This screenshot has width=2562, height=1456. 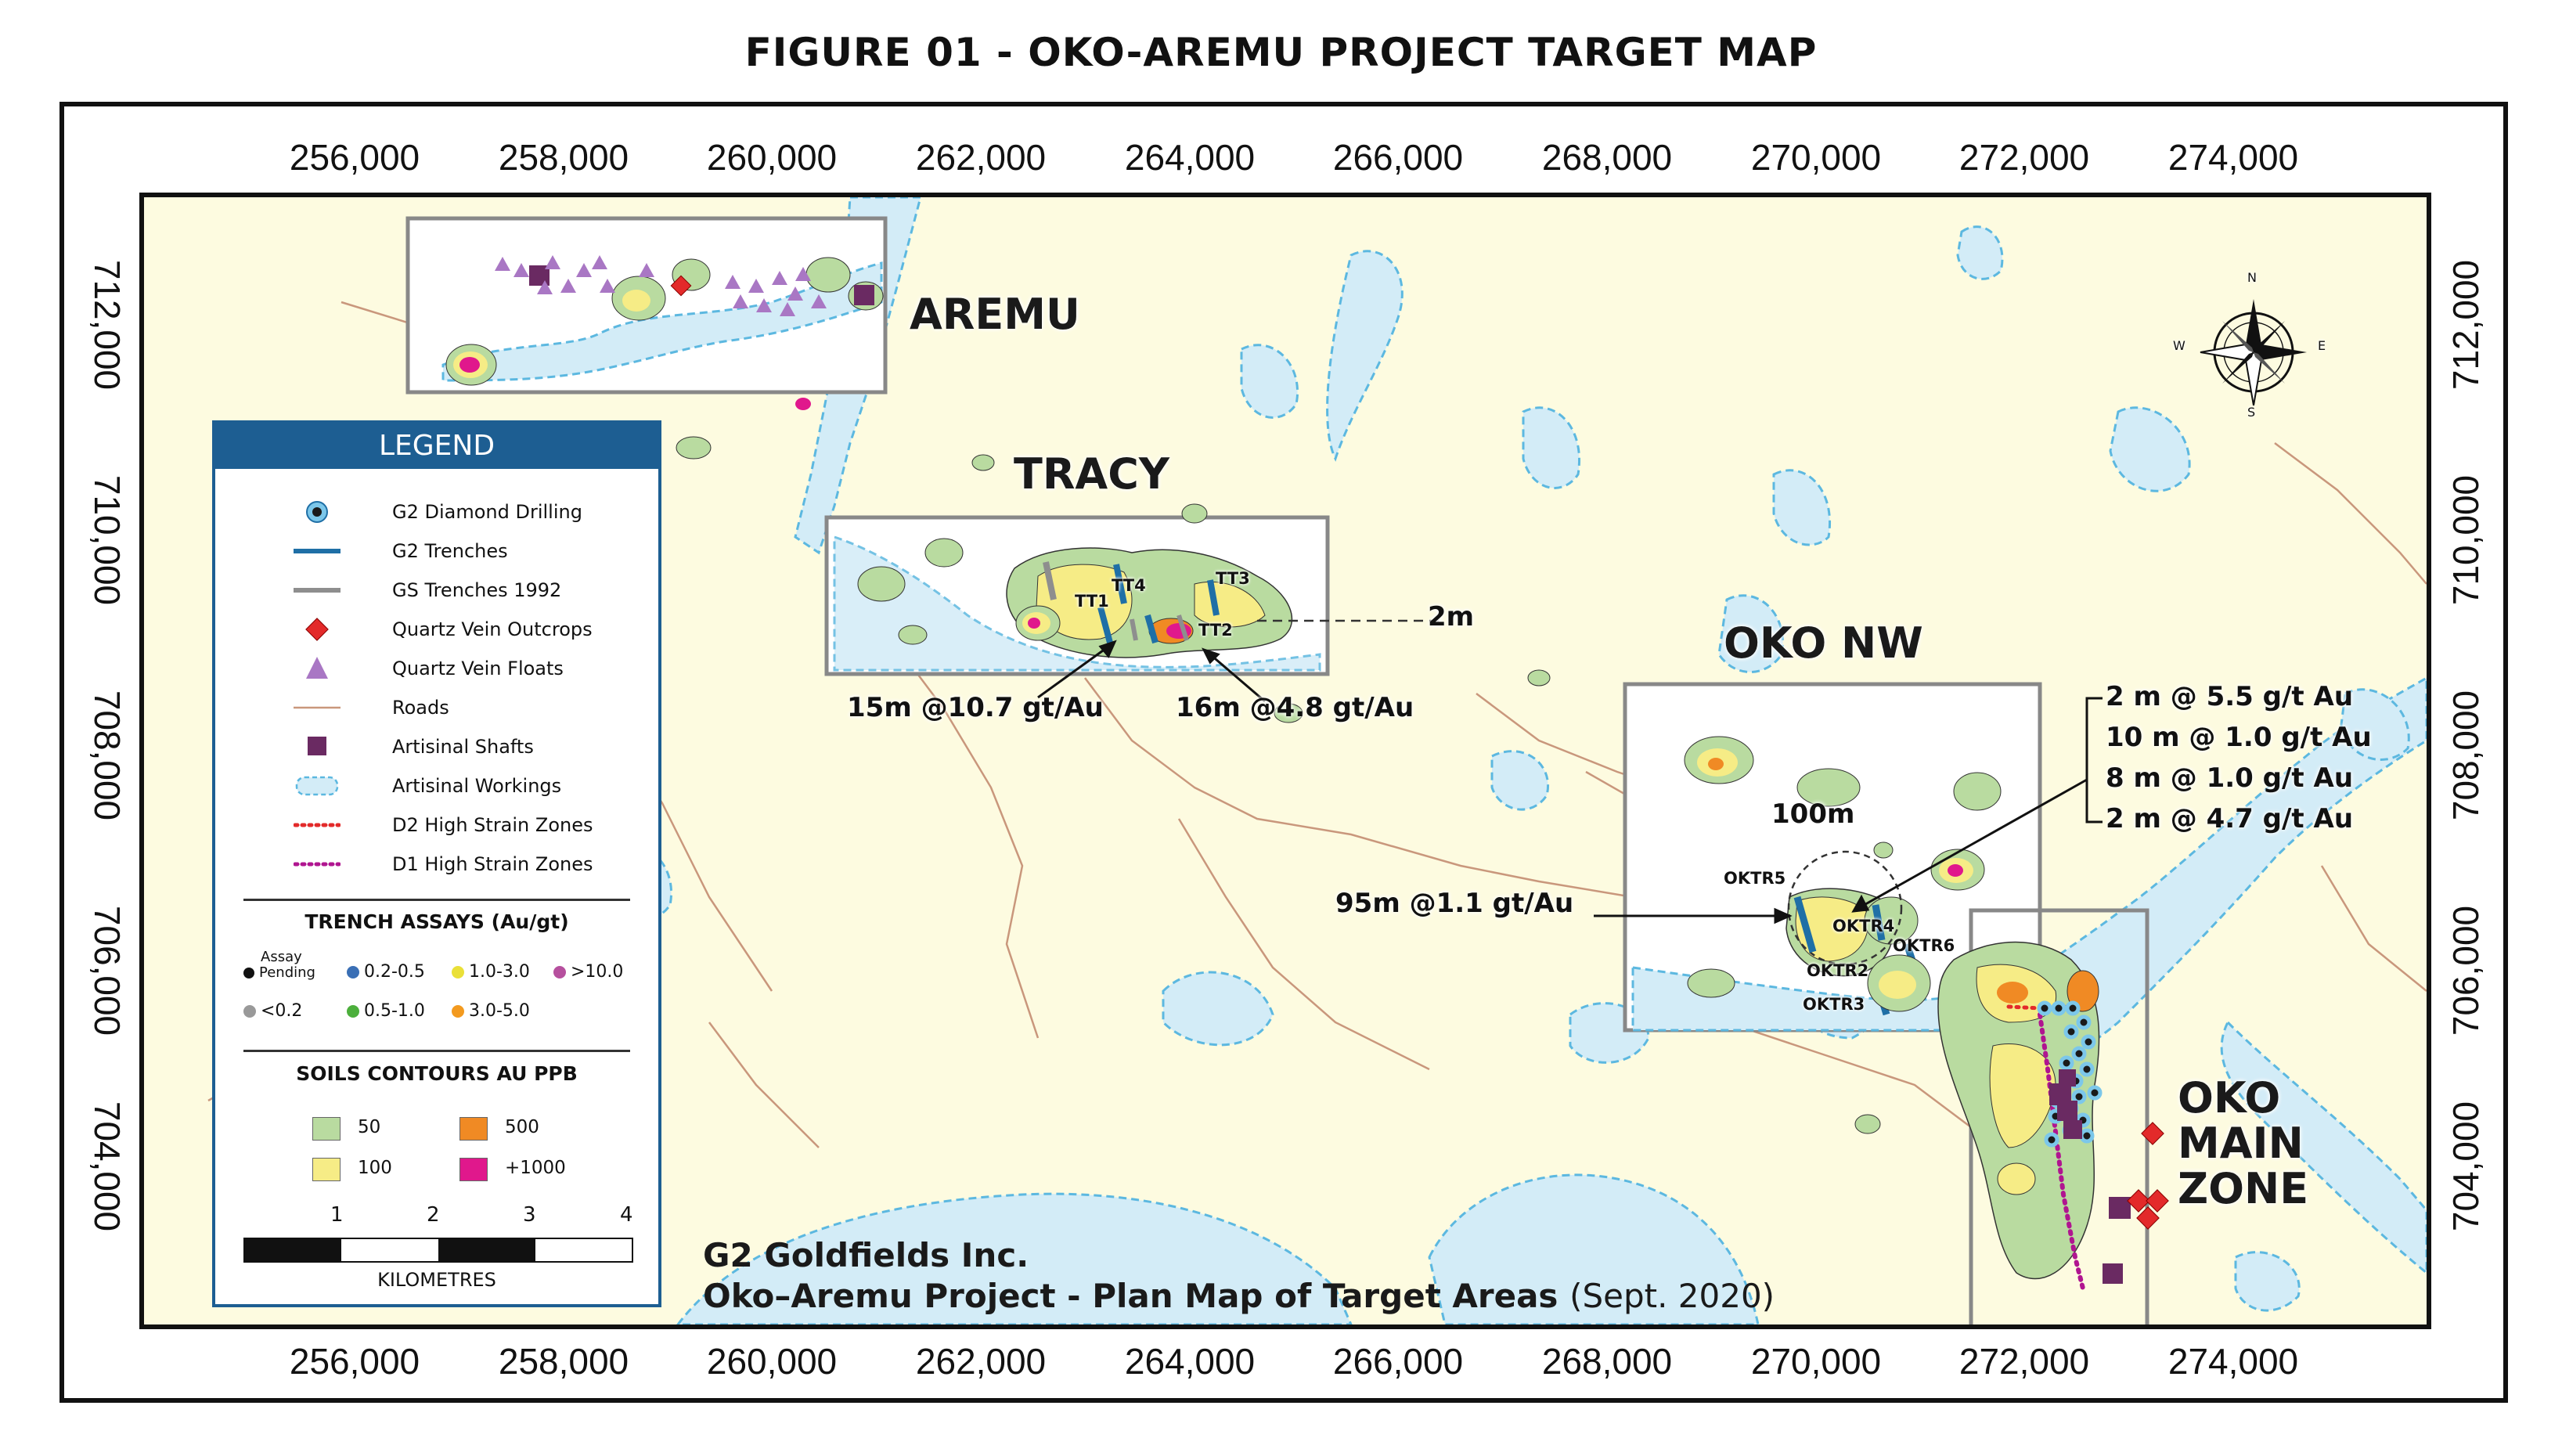 I want to click on figure-title: FIGURE 01 - OKO-AREMU PROJECT TARGET MAP, so click(x=1281, y=52).